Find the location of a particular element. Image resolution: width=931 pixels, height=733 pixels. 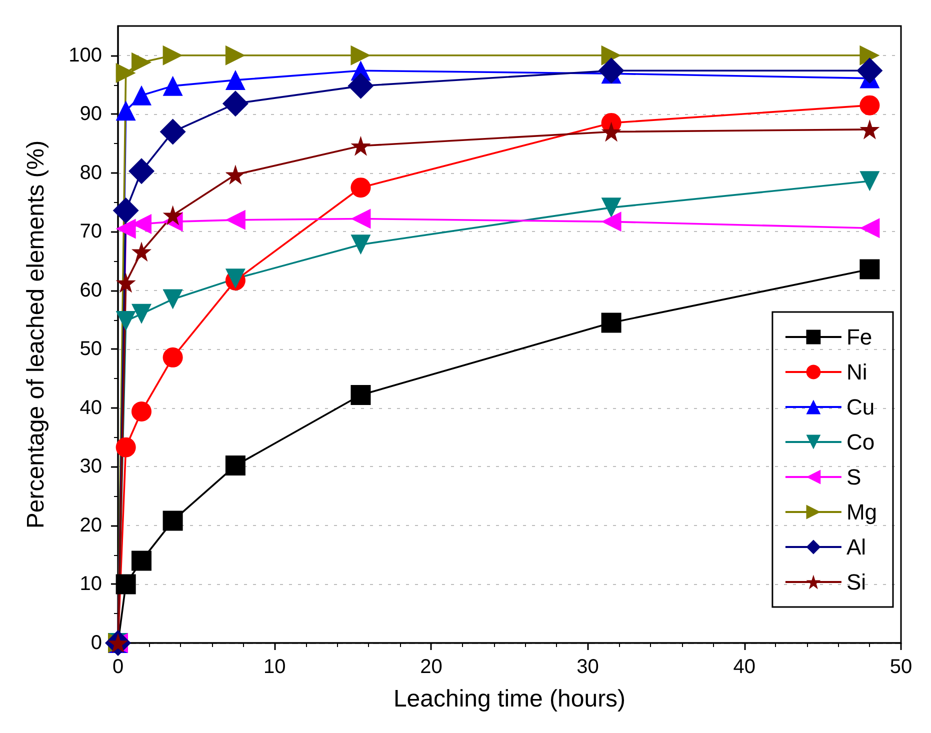

legend-label: Fe is located at coordinates (859, 337).